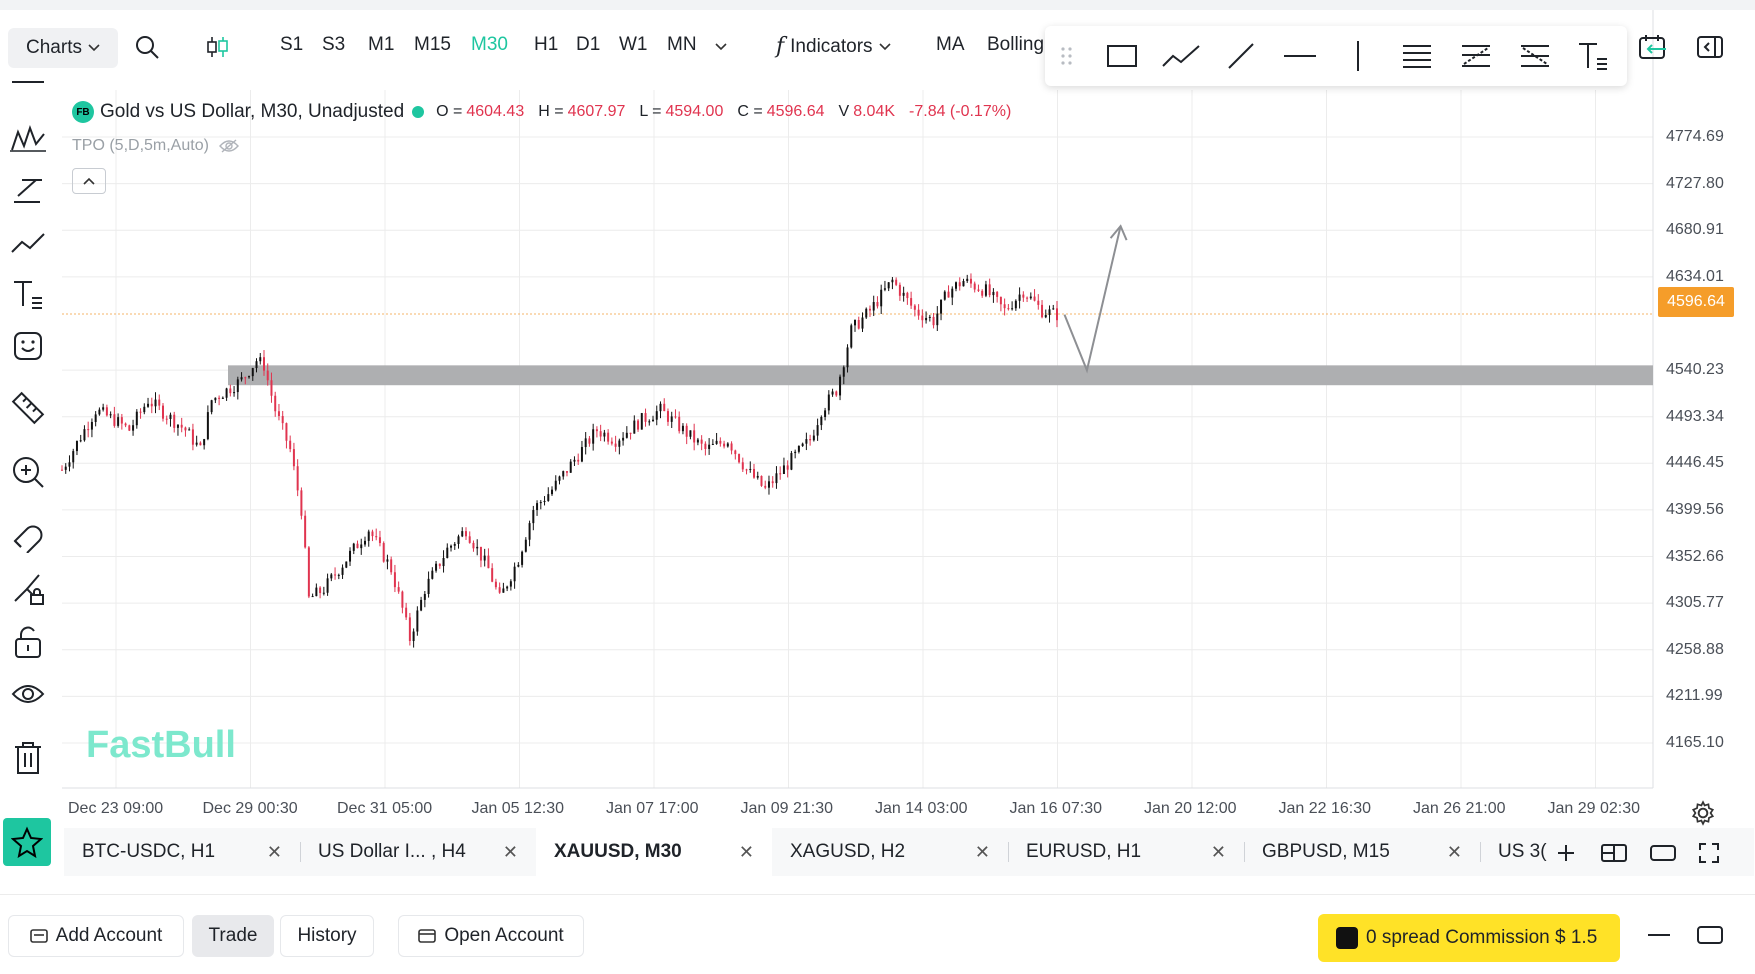  Describe the element at coordinates (217, 47) in the screenshot. I see `candlestick-type-icon` at that location.